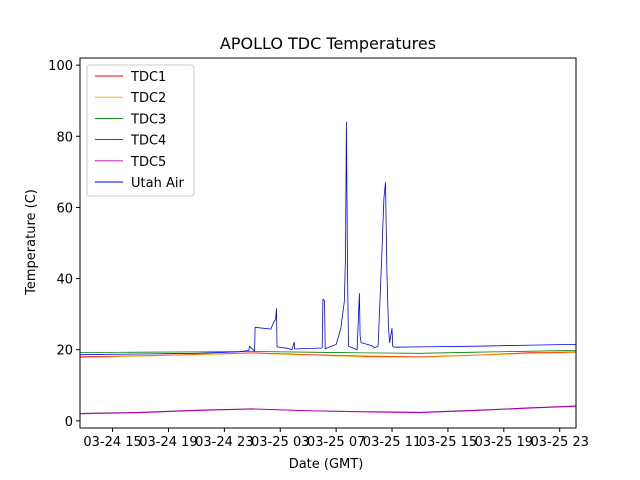  What do you see at coordinates (31, 242) in the screenshot?
I see `y-axis-title: Temperature (C)` at bounding box center [31, 242].